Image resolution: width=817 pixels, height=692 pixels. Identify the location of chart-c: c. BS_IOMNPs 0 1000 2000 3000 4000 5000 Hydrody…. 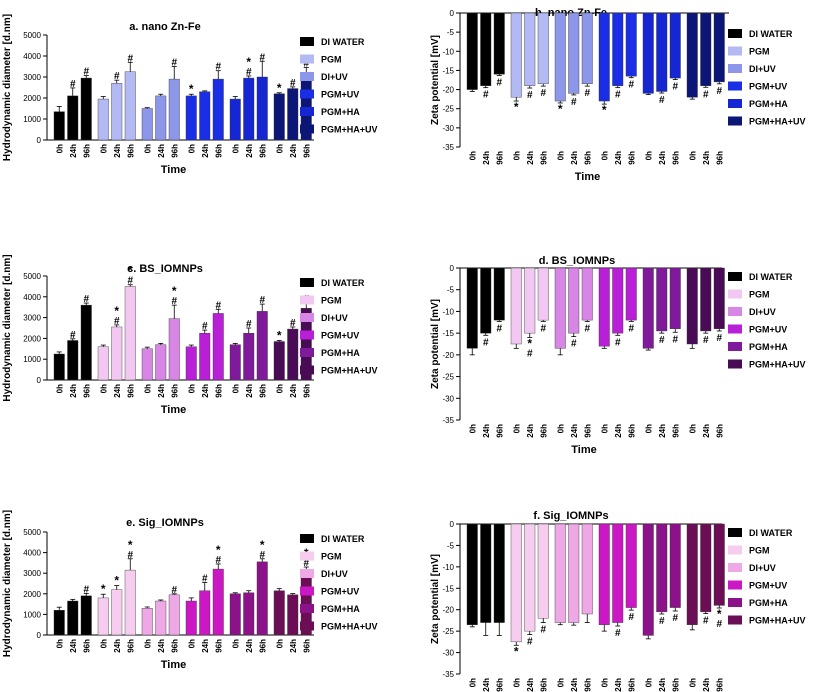
(190, 335).